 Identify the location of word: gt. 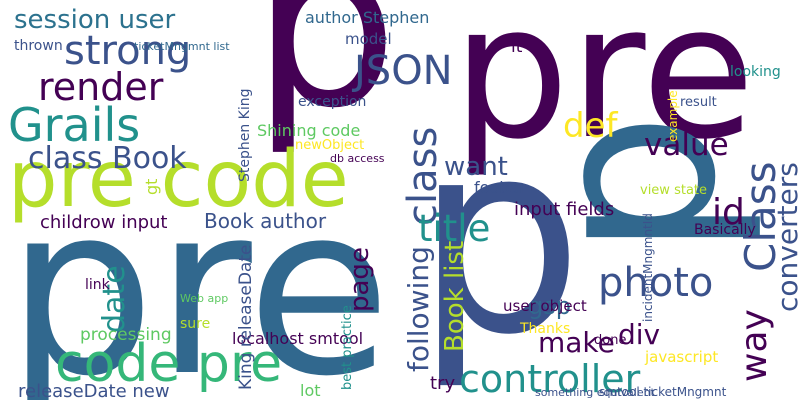
(151, 187).